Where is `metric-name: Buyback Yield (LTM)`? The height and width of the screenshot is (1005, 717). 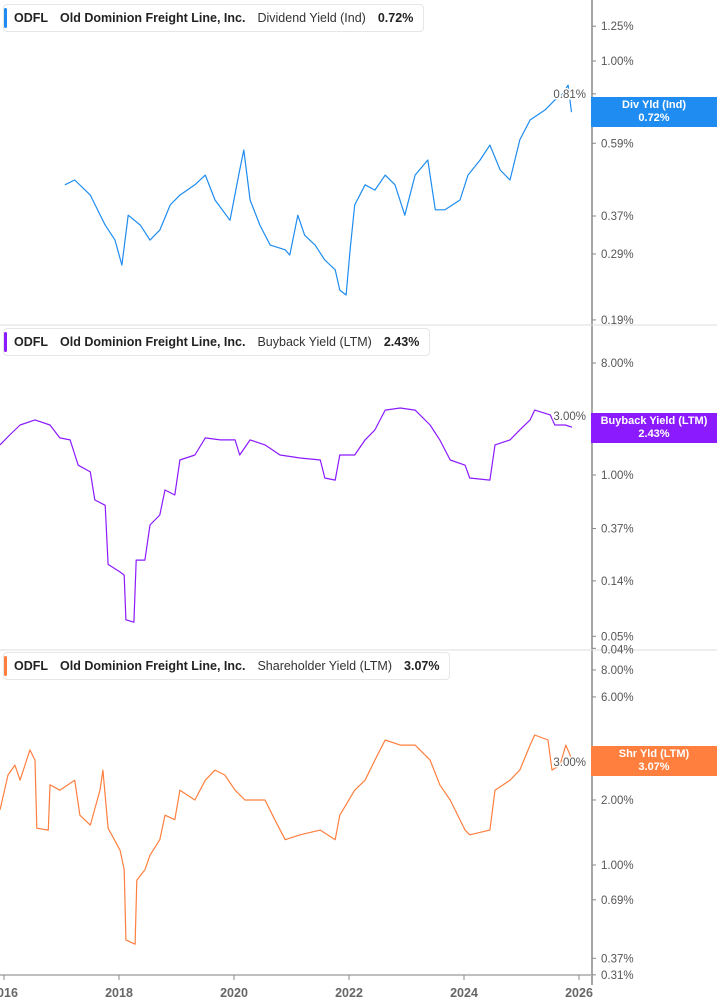
metric-name: Buyback Yield (LTM) is located at coordinates (314, 342).